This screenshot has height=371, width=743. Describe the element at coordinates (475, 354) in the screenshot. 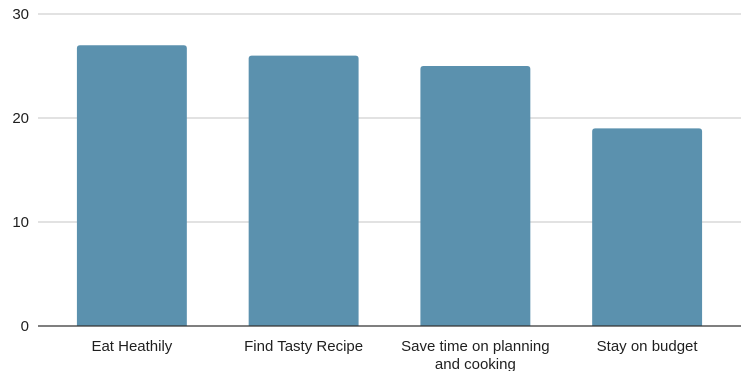

I see `x-tick-label: Save time on planning and cooking` at that location.